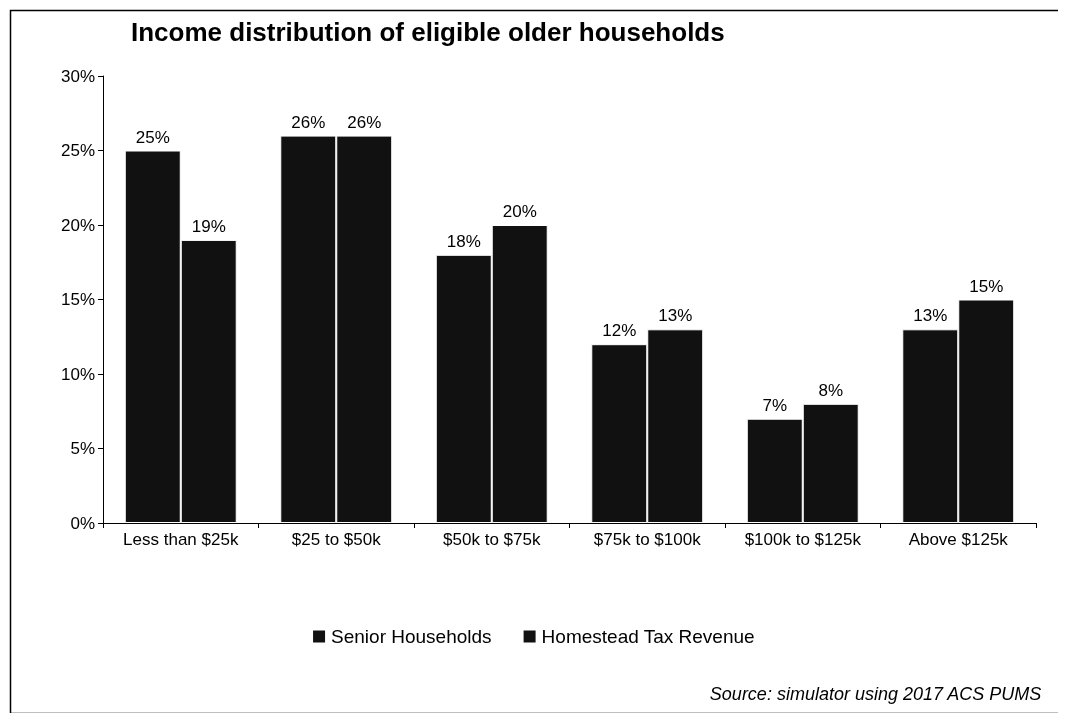 This screenshot has width=1067, height=723. Describe the element at coordinates (775, 405) in the screenshot. I see `data-label: 7%` at that location.